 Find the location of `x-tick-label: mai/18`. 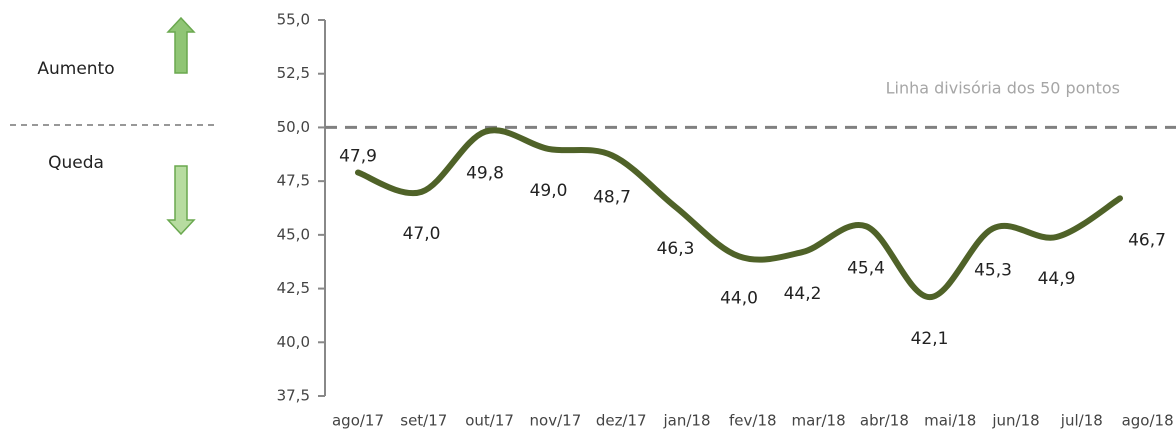

x-tick-label: mai/18 is located at coordinates (950, 421).